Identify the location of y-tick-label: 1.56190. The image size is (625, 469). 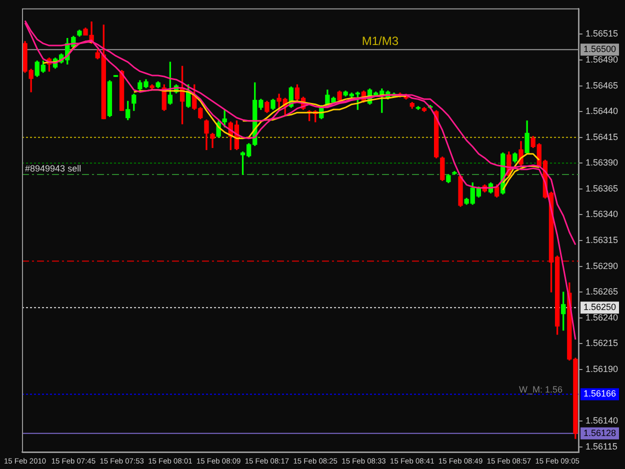
(601, 369).